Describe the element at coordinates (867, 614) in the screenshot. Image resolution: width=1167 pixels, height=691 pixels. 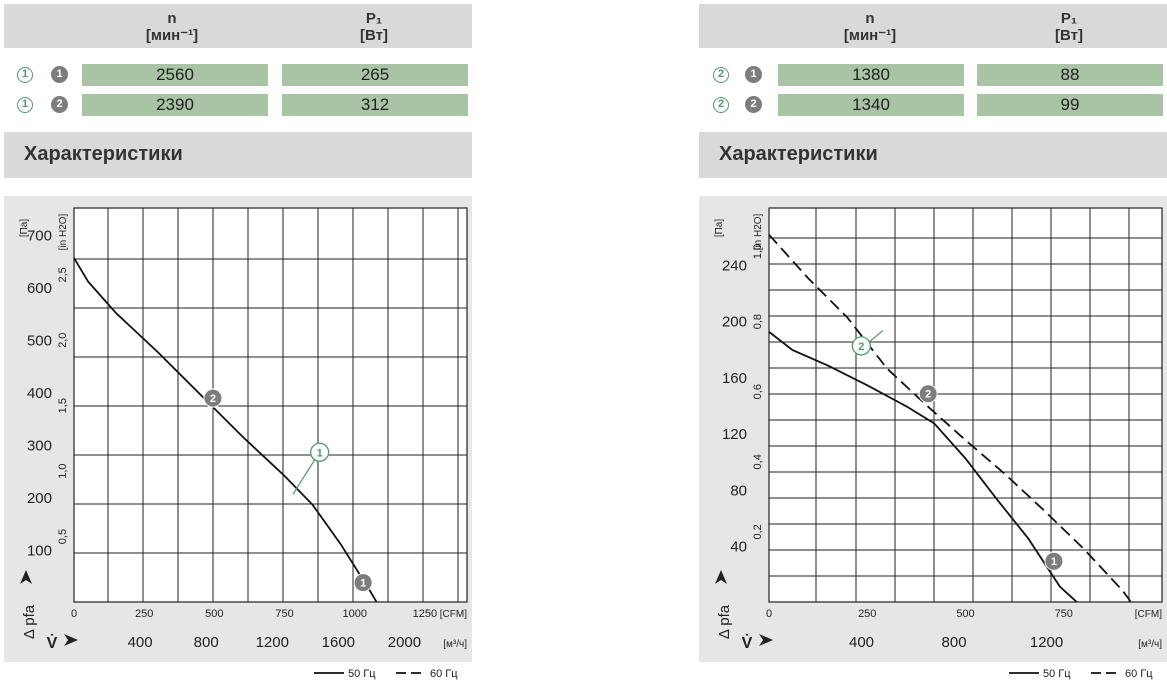
I see `x-tick-label-cfm: 250` at that location.